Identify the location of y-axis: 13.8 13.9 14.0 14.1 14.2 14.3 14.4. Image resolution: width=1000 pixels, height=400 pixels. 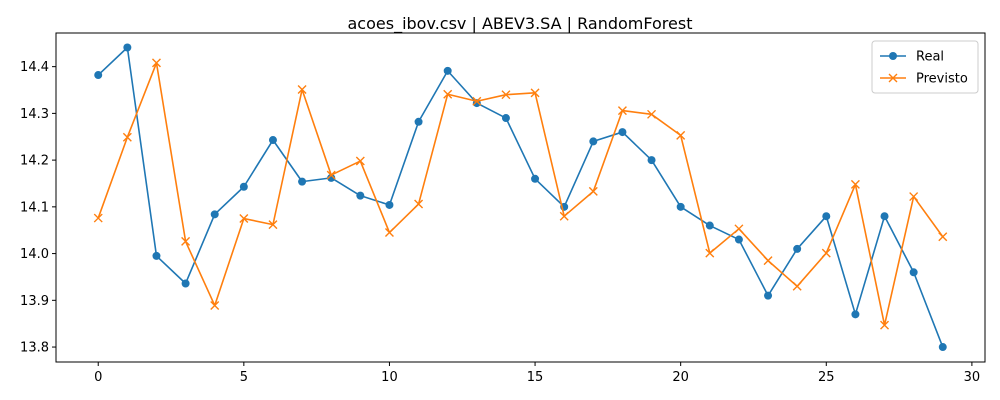
(38, 208).